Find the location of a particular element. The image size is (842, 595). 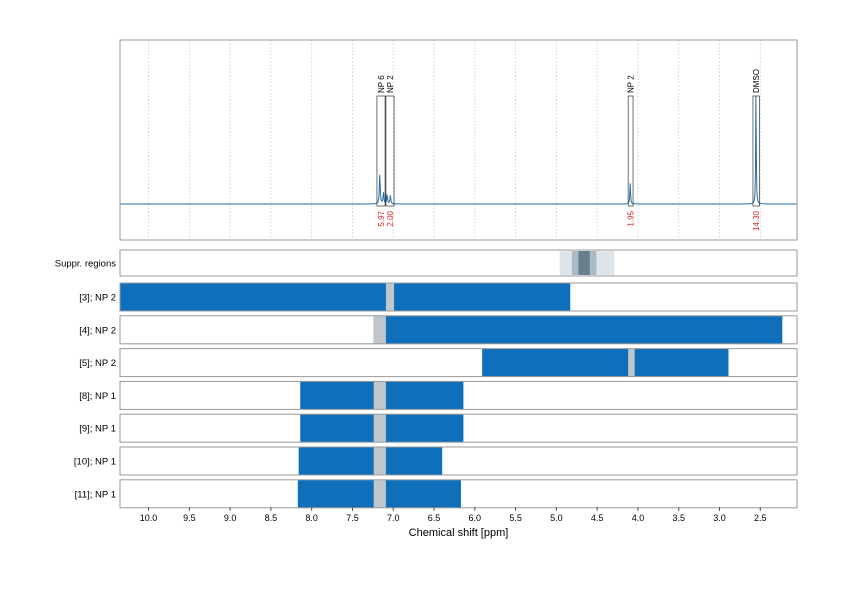

integral-value-0: 5.97 is located at coordinates (381, 218).